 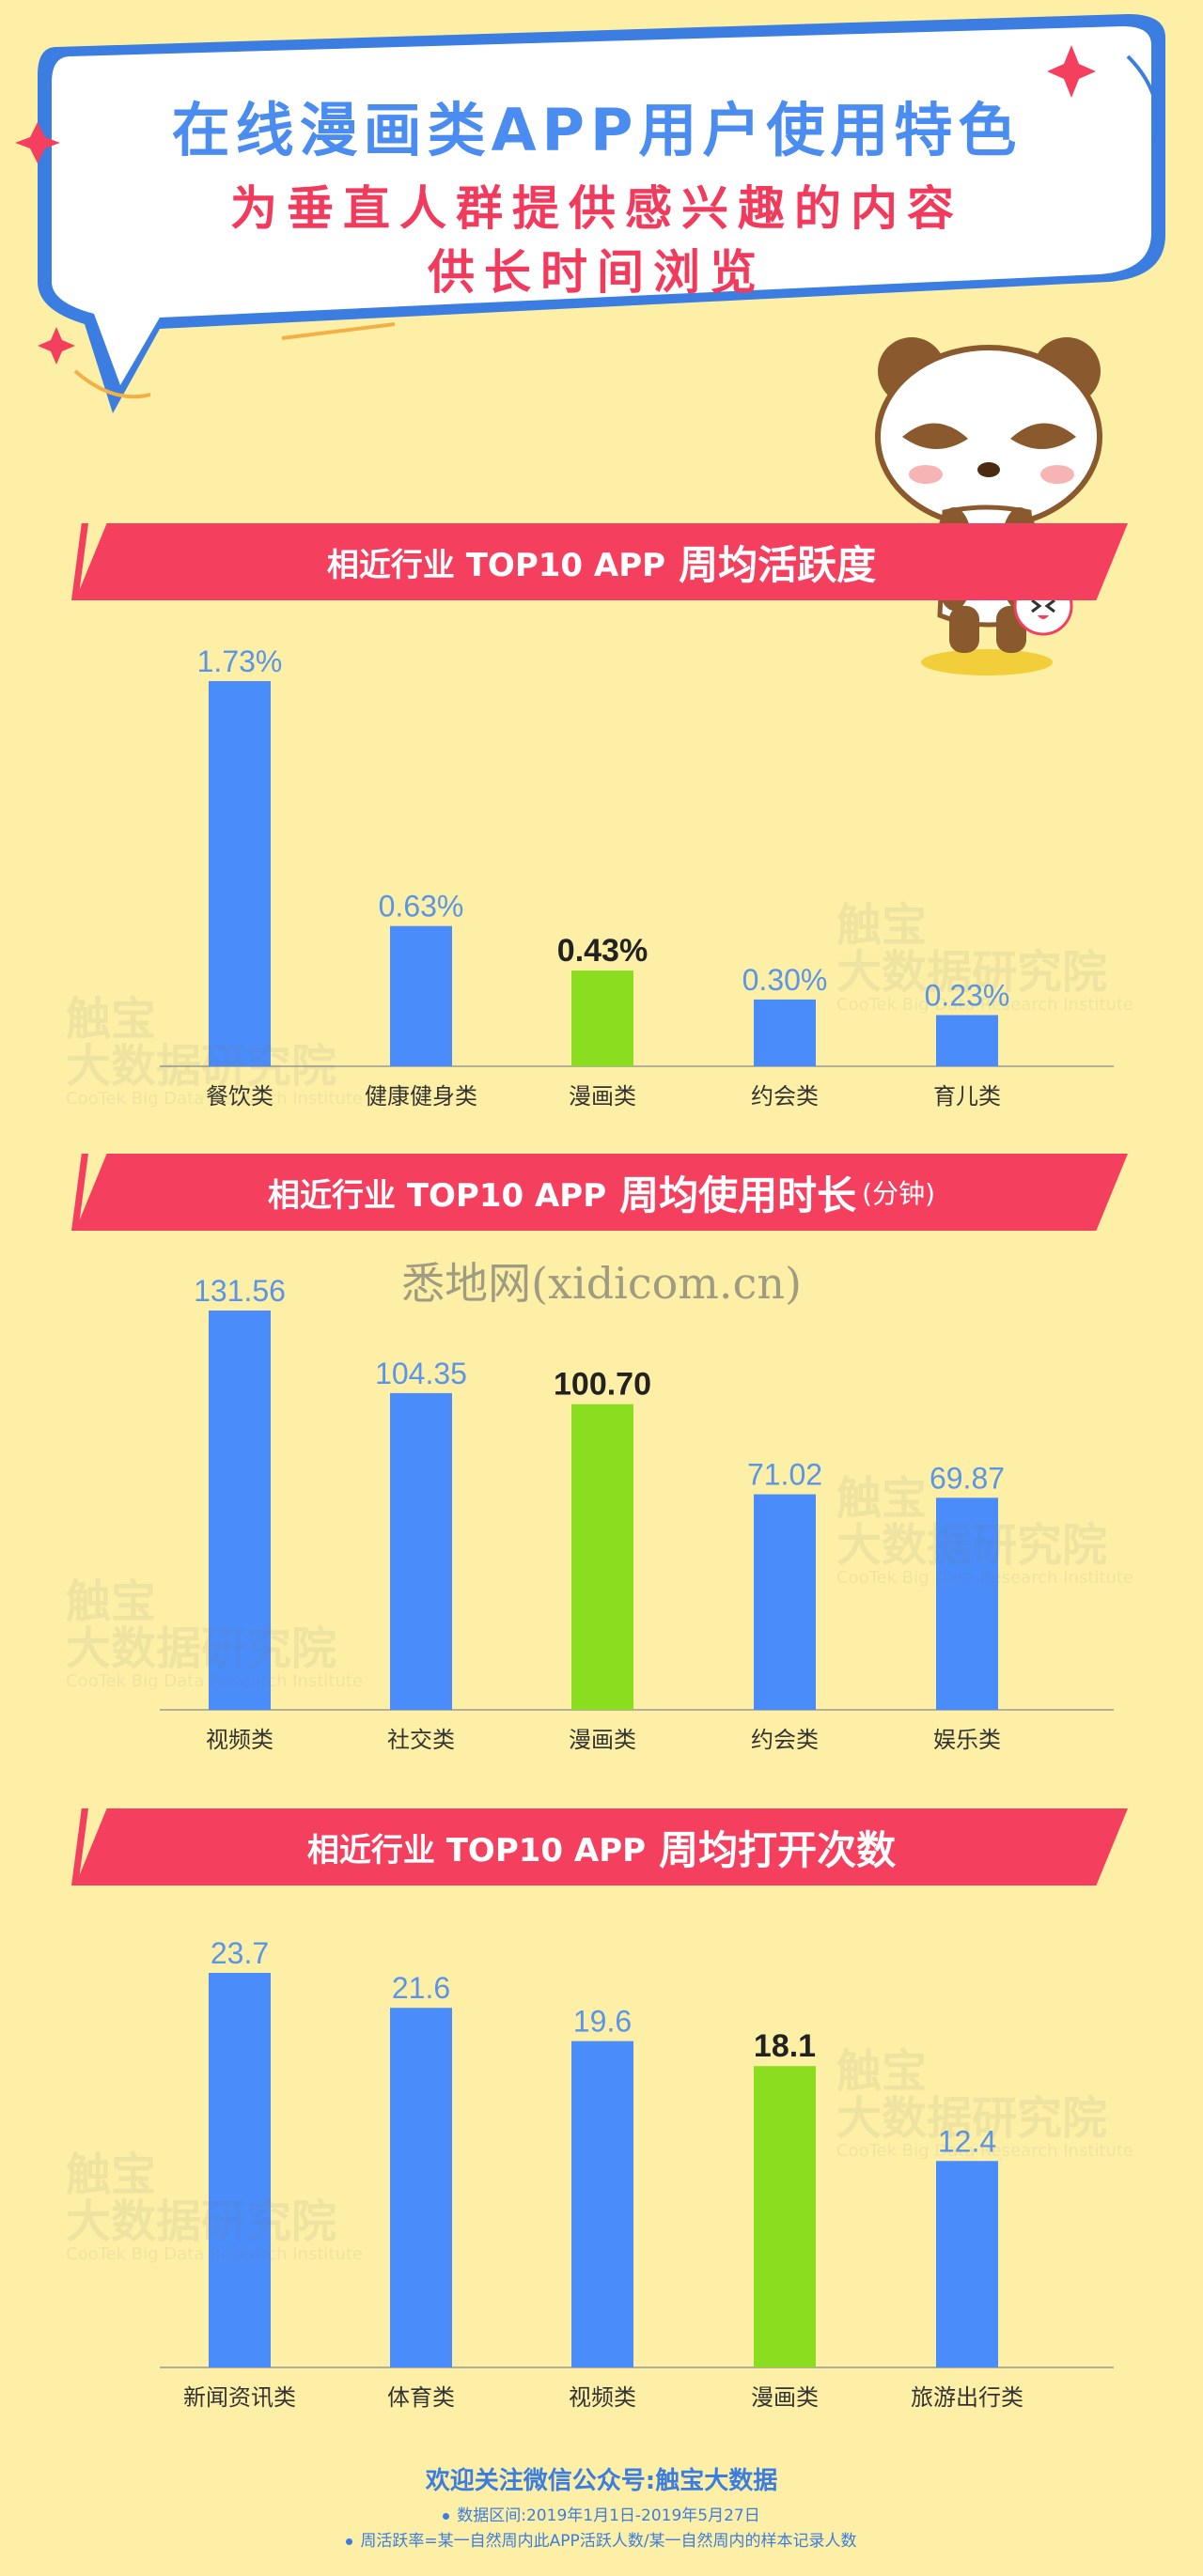 I want to click on banner-emphasis-text: 周均打开次数, so click(x=778, y=1850).